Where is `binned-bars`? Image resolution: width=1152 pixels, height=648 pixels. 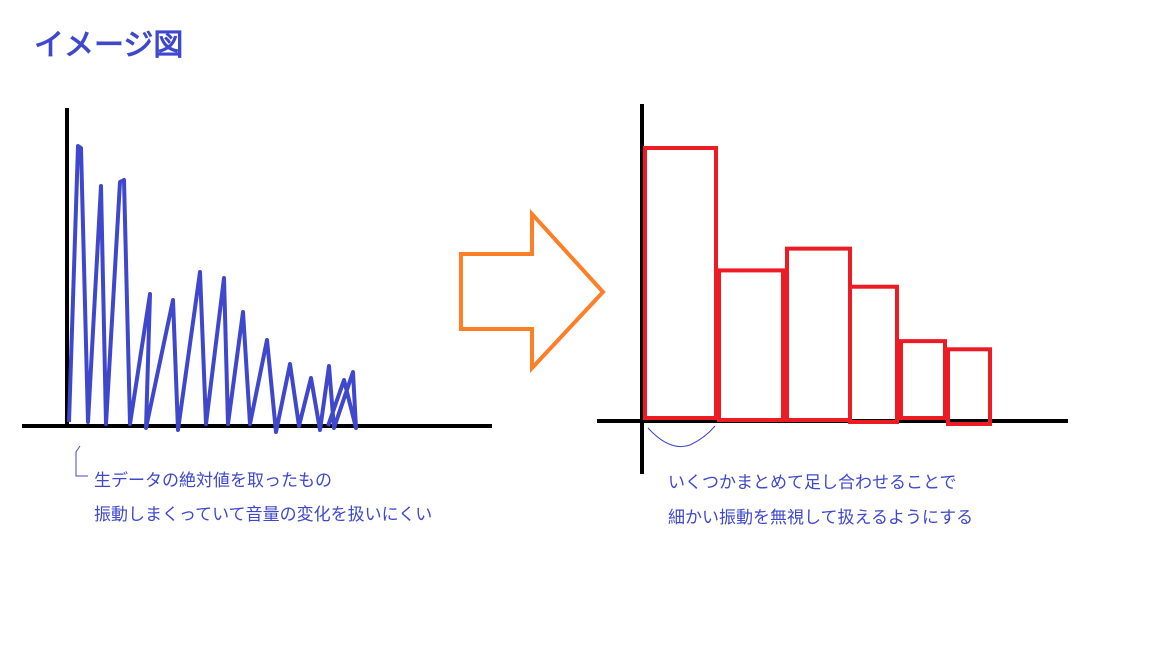 binned-bars is located at coordinates (817, 286).